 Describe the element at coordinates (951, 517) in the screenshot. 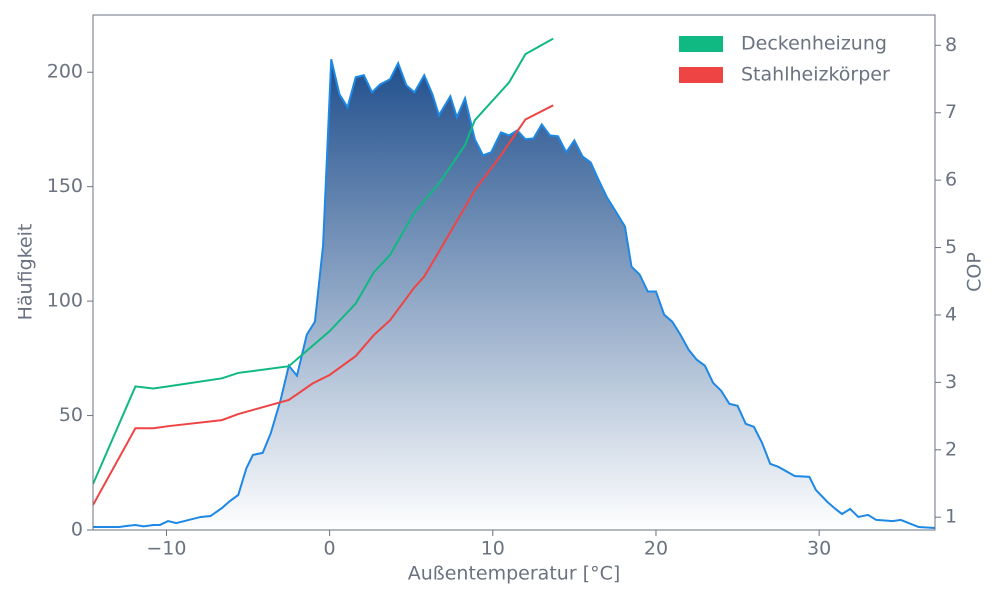

I see `y2-tick-label: 1` at that location.